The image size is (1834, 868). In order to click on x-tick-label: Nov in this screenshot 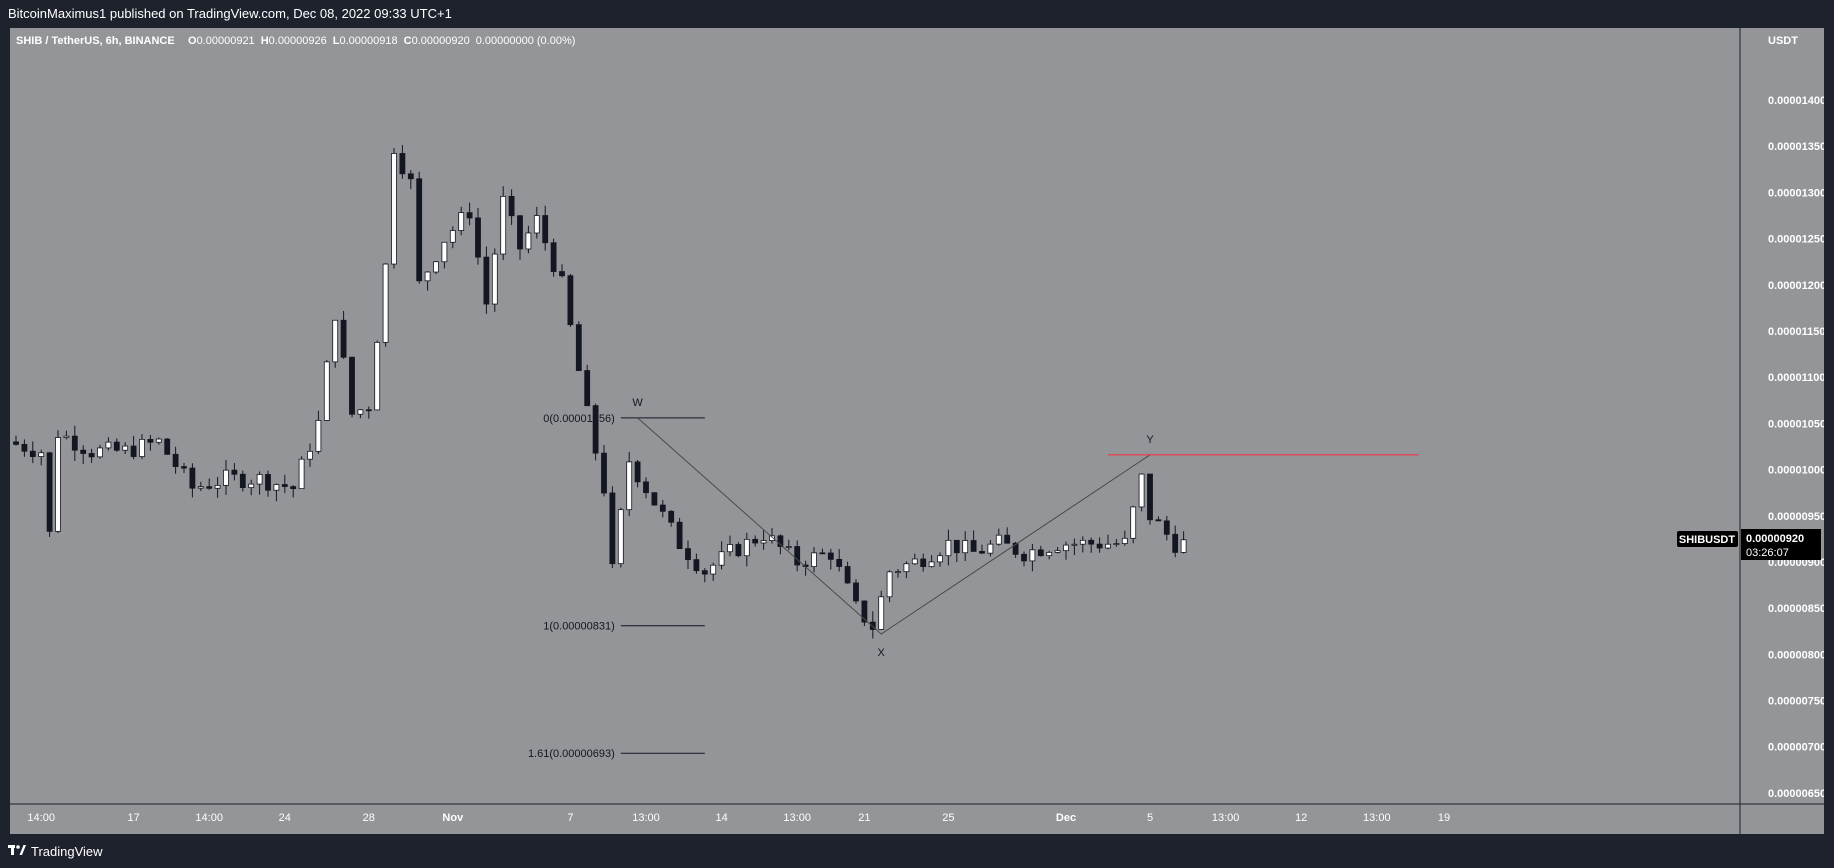, I will do `click(453, 818)`.